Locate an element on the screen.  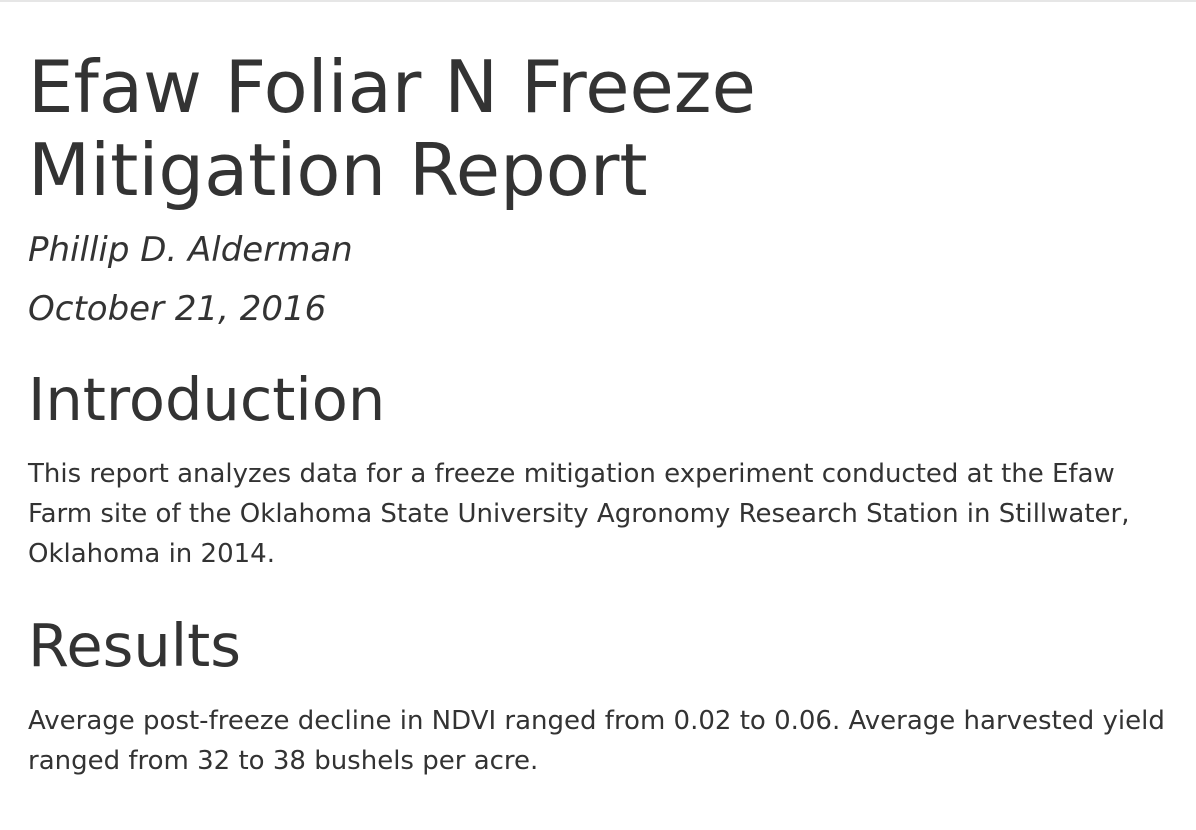
report-author: Phillip D. Alderman is located at coordinates (190, 250).